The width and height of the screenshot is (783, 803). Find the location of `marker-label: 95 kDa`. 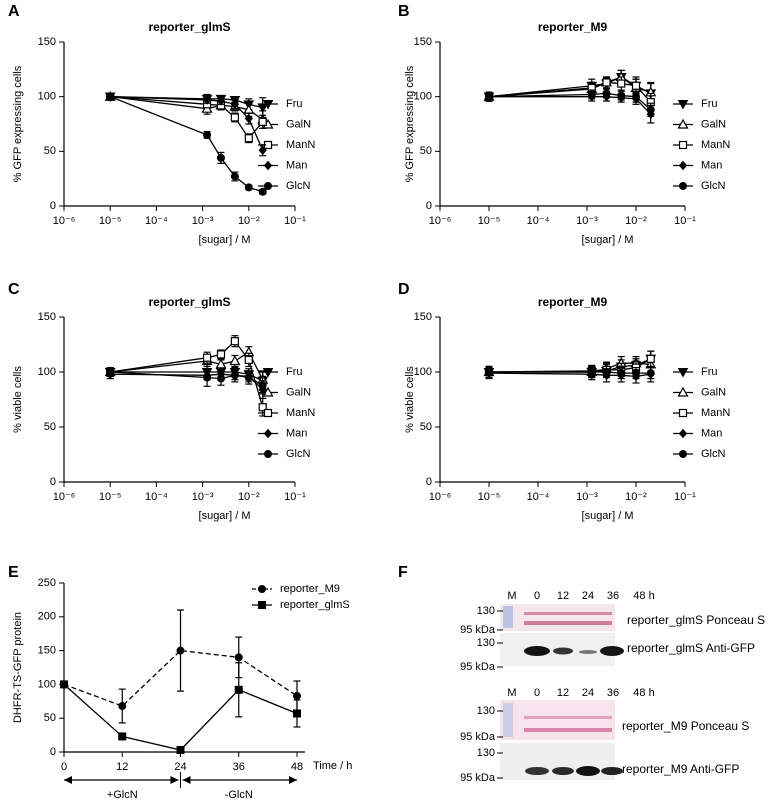

marker-label: 95 kDa is located at coordinates (478, 778).